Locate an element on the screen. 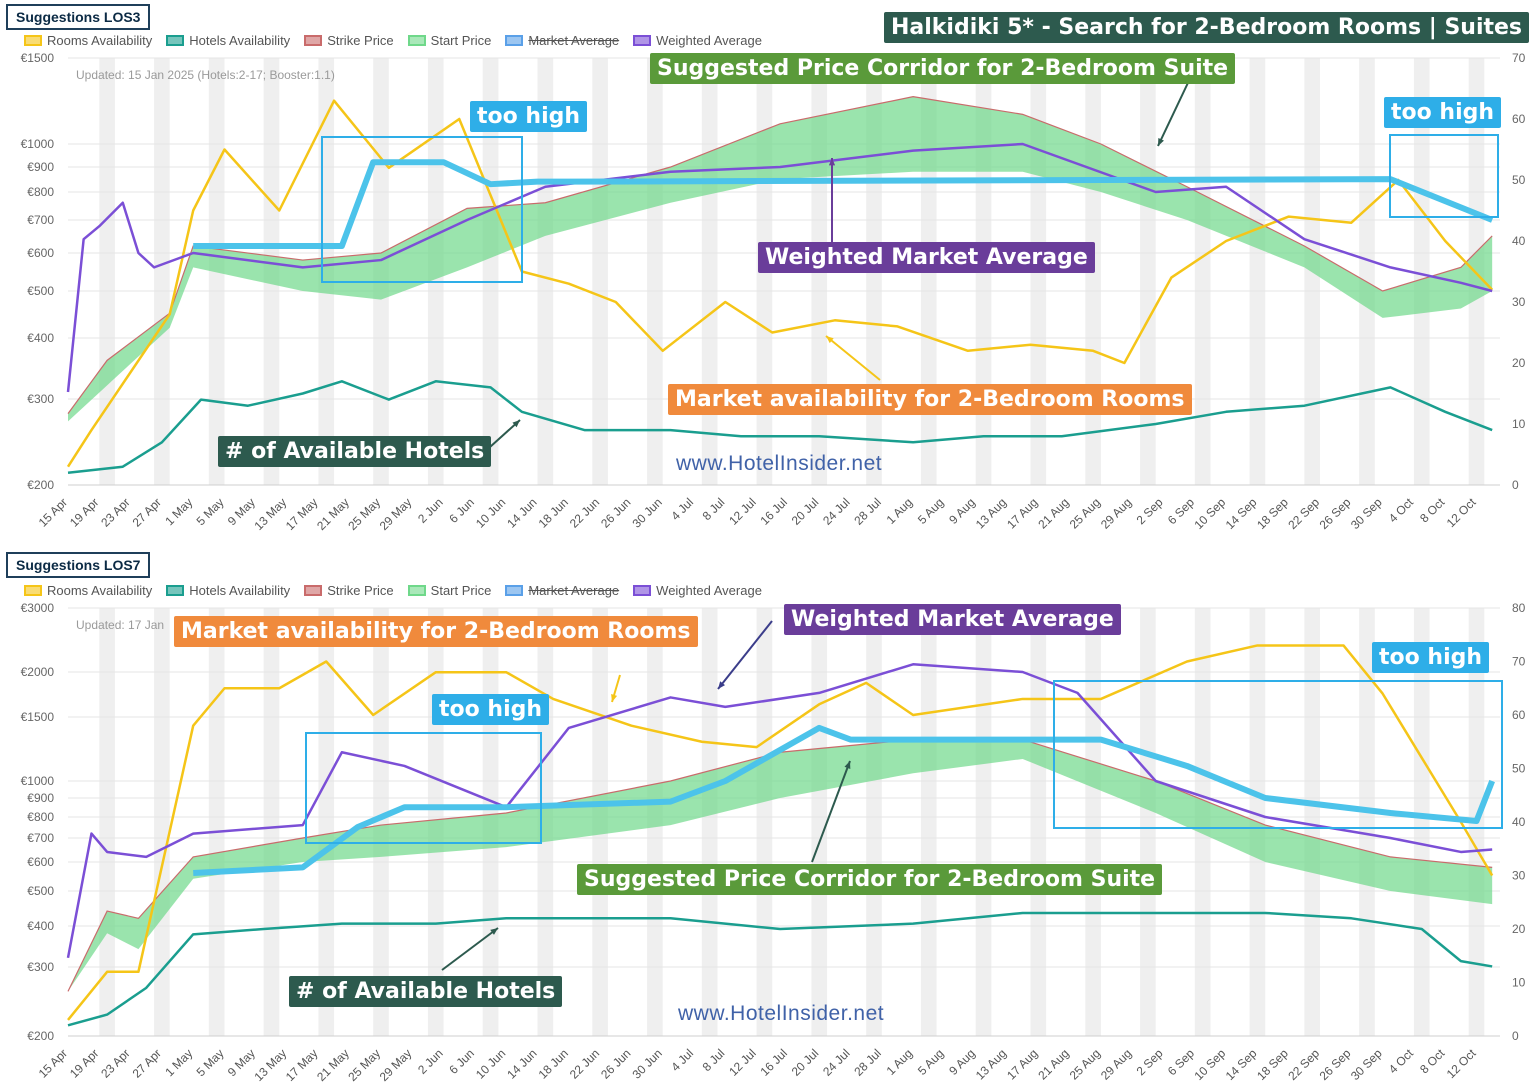  x-tick-label: 18 Sep is located at coordinates (1272, 513).